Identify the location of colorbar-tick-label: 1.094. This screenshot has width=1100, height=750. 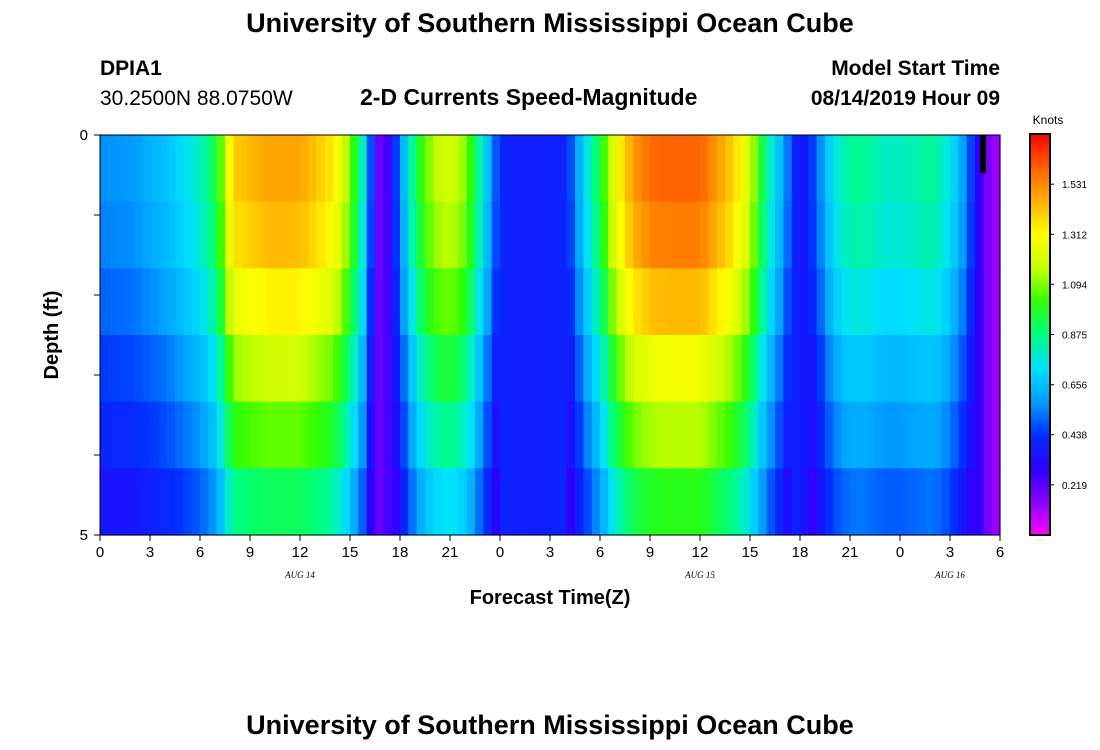
(1074, 285).